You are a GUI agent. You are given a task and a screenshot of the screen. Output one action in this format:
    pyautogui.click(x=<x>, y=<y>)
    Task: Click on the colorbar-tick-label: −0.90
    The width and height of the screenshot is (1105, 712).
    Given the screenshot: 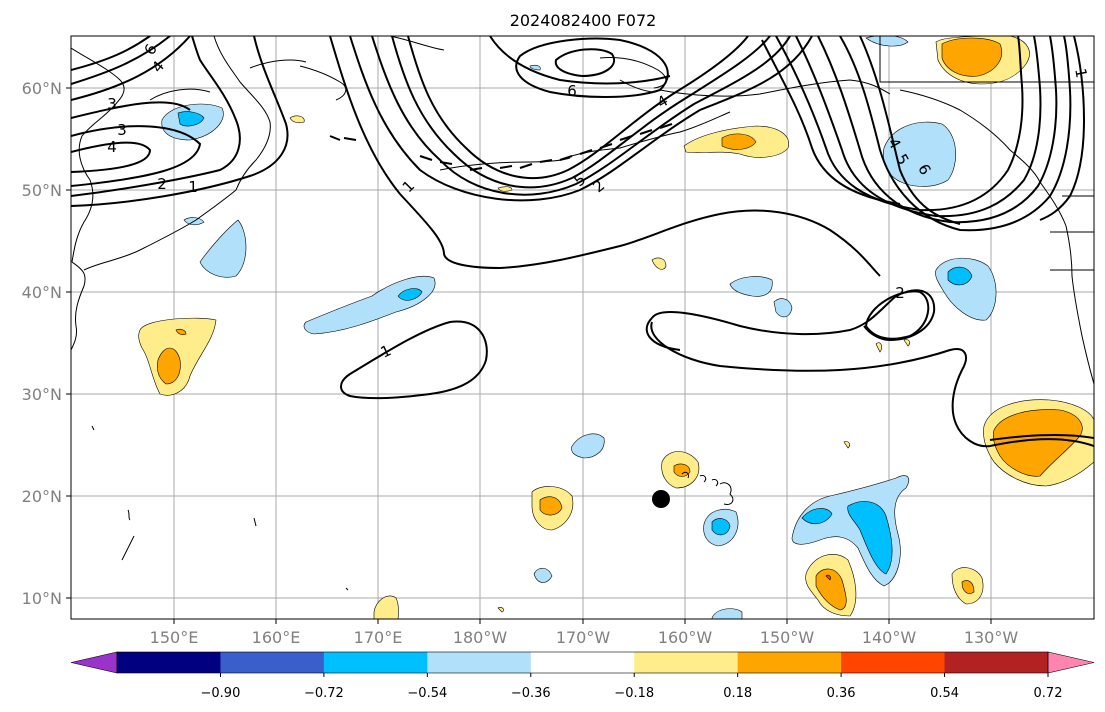 What is the action you would take?
    pyautogui.click(x=221, y=693)
    